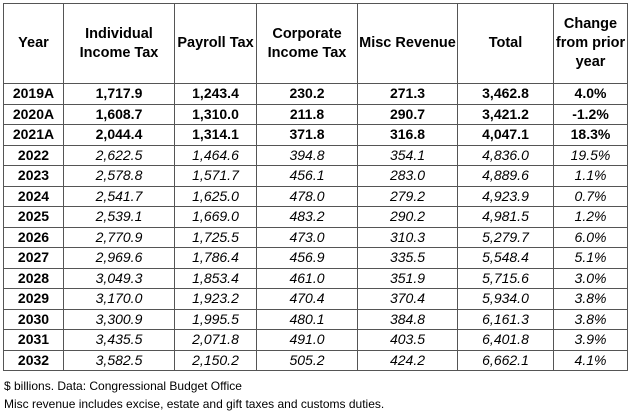 The height and width of the screenshot is (412, 630). I want to click on cell-year: 2020A, so click(33, 114).